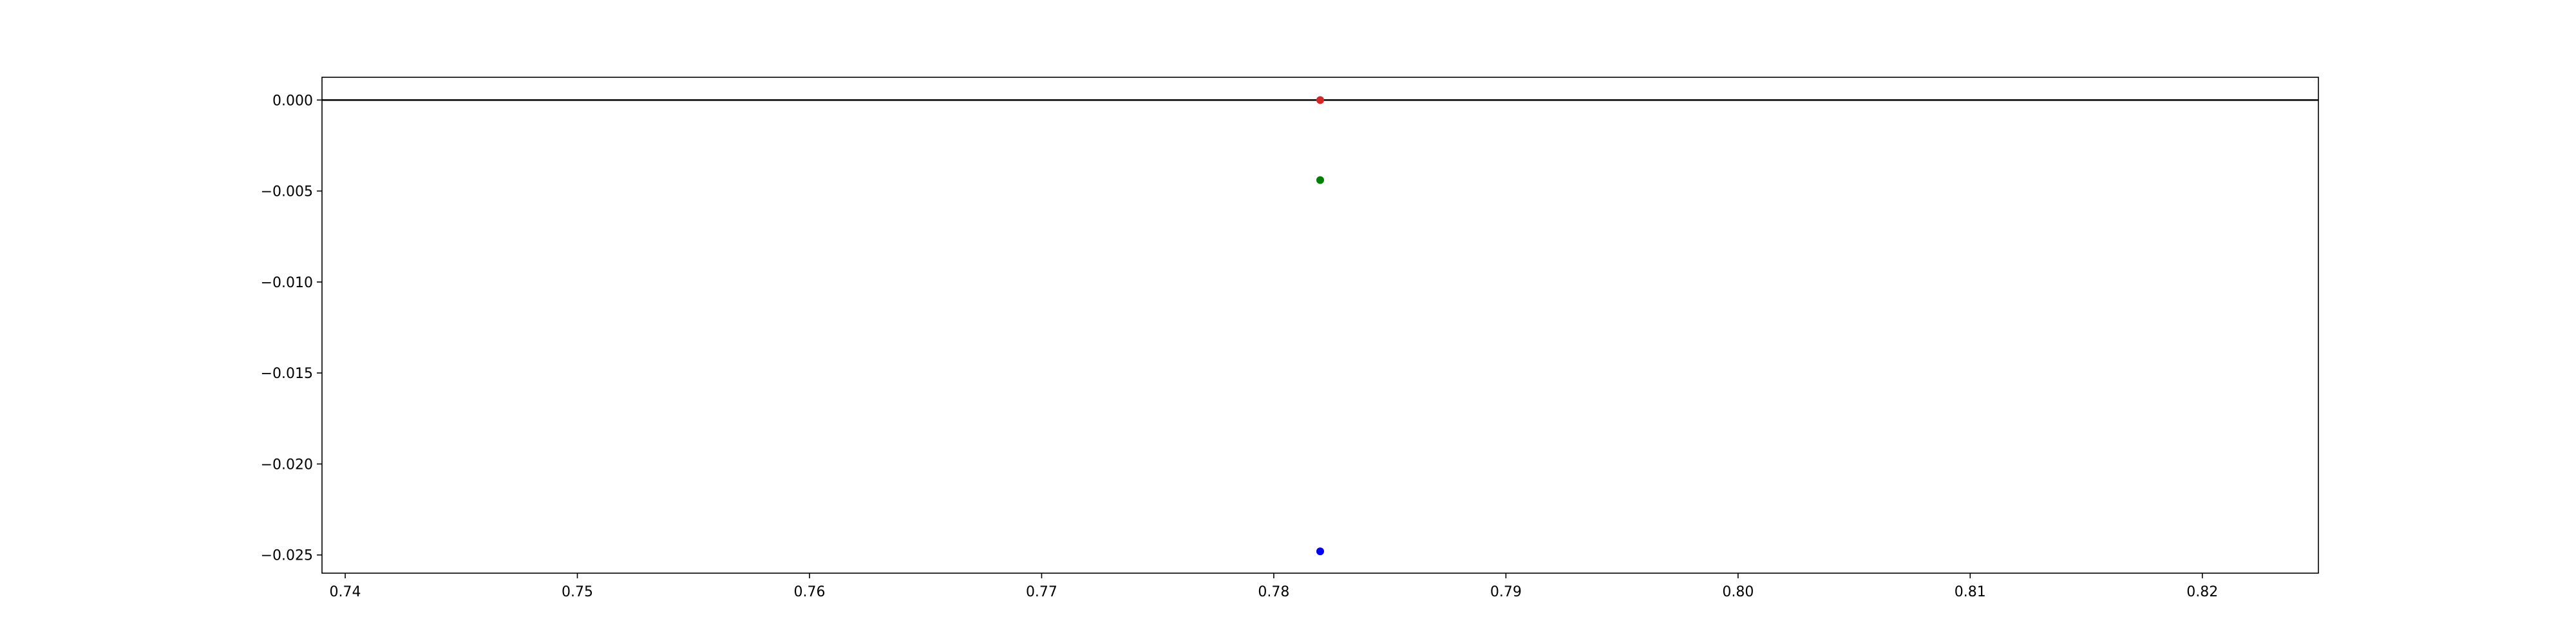 The image size is (2576, 644). What do you see at coordinates (1041, 592) in the screenshot?
I see `x-tick-label-4: 0.77` at bounding box center [1041, 592].